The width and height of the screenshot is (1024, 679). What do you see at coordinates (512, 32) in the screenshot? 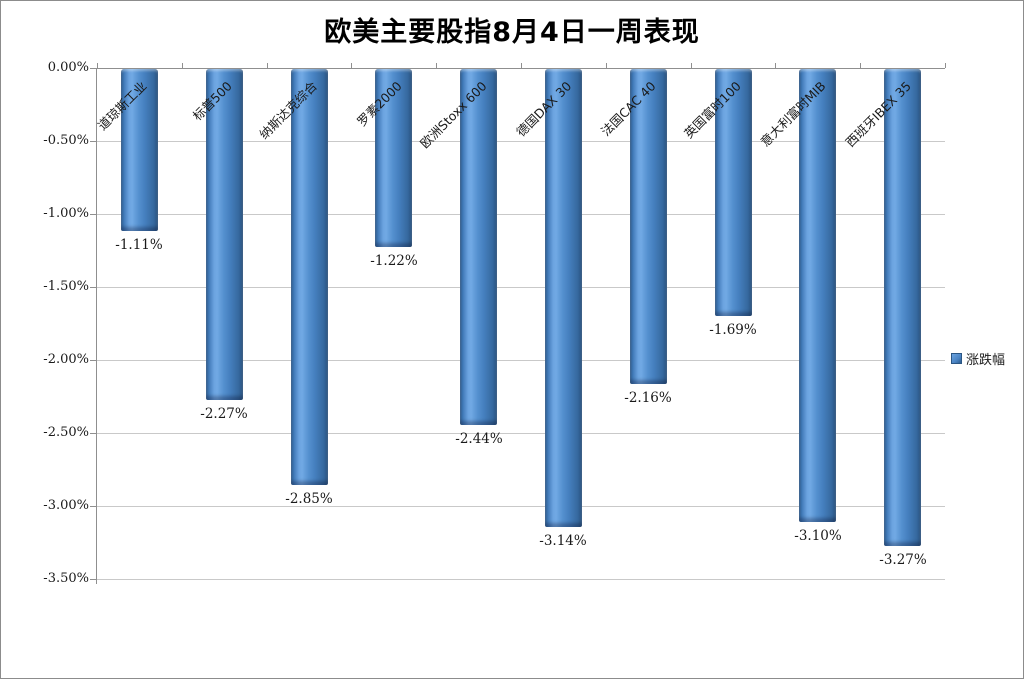
I see `chart-title: 欧美主要股指8月4日一周表现` at bounding box center [512, 32].